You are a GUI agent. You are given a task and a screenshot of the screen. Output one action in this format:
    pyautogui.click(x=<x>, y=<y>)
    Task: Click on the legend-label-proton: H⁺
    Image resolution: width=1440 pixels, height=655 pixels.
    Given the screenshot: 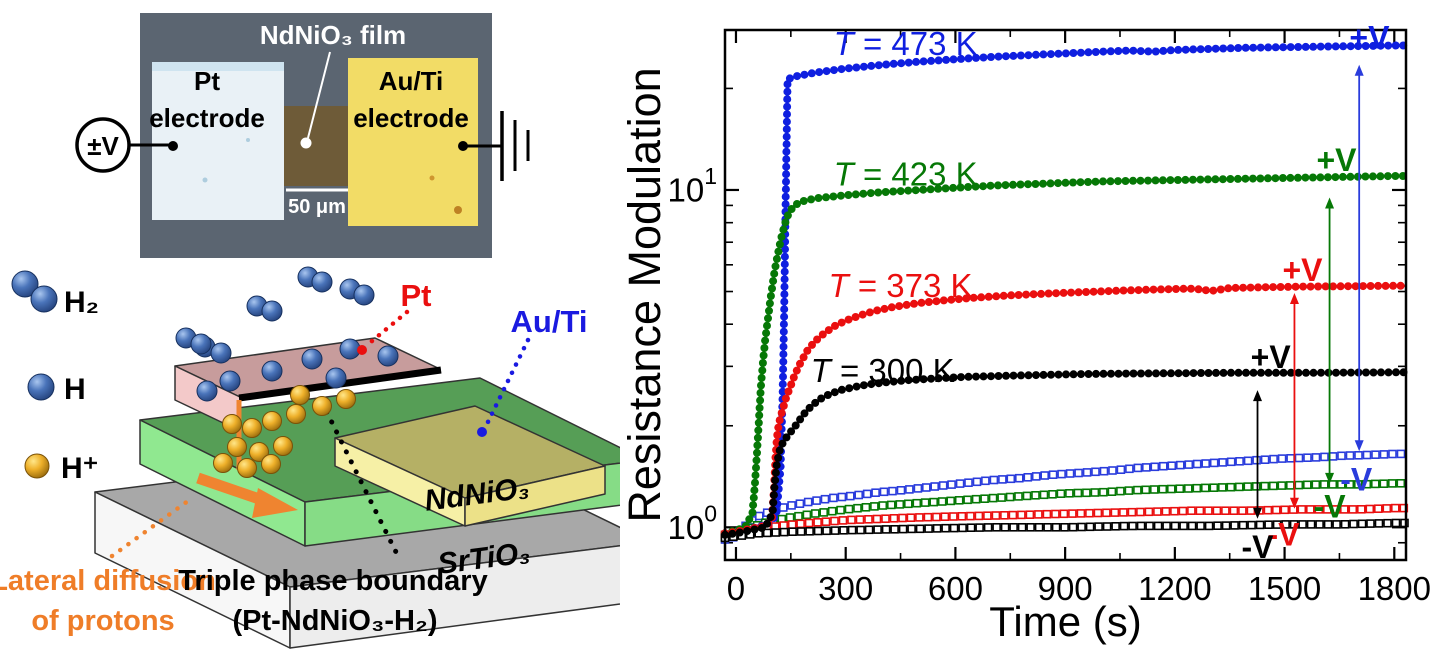 What is the action you would take?
    pyautogui.click(x=80, y=468)
    